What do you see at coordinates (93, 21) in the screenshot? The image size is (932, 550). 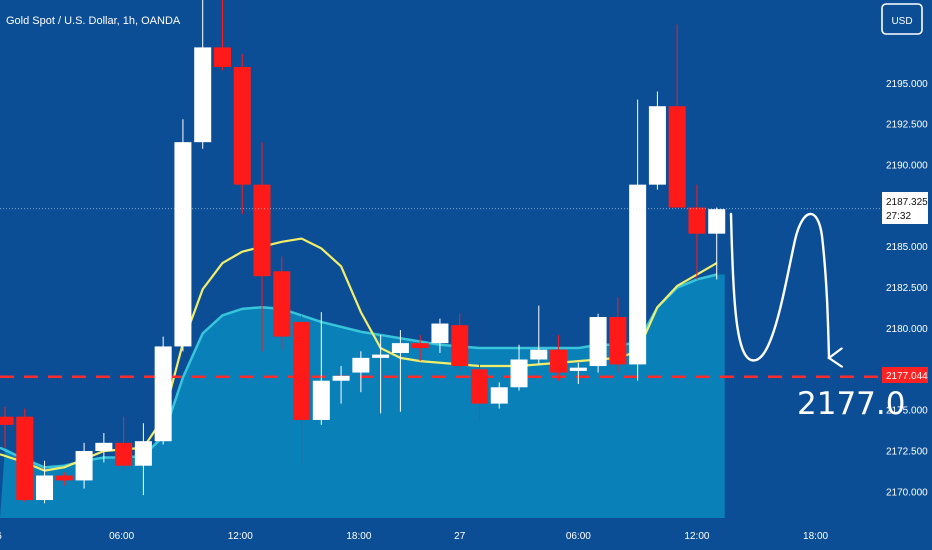 I see `chart-title: Gold Spot / U.S. Dollar, 1h, OANDA` at bounding box center [93, 21].